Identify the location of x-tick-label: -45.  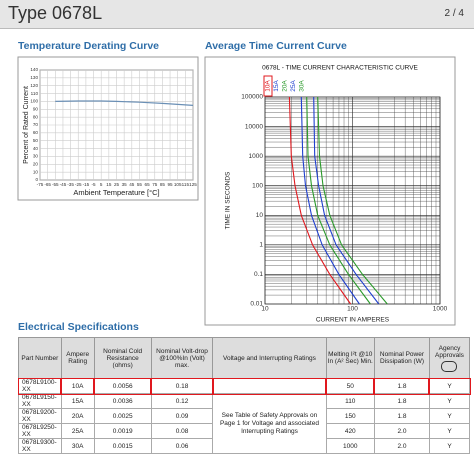
(63, 184).